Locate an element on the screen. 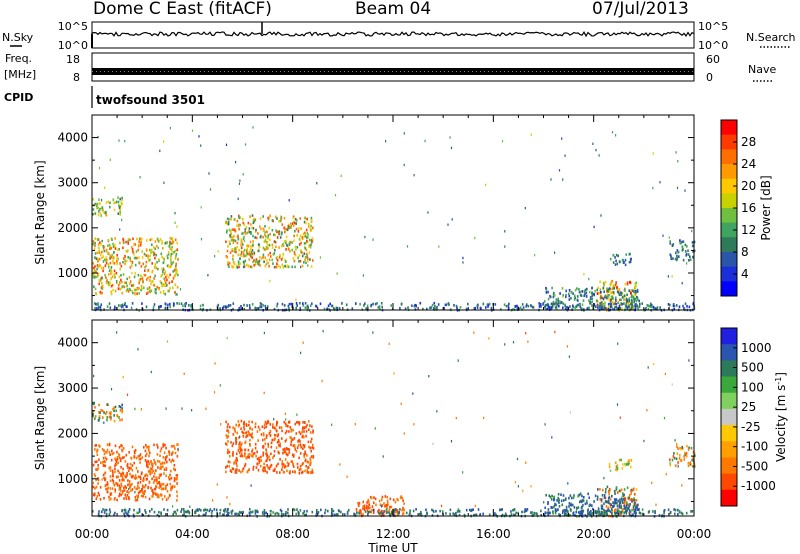  x-tick-label: 12:00 is located at coordinates (393, 534).